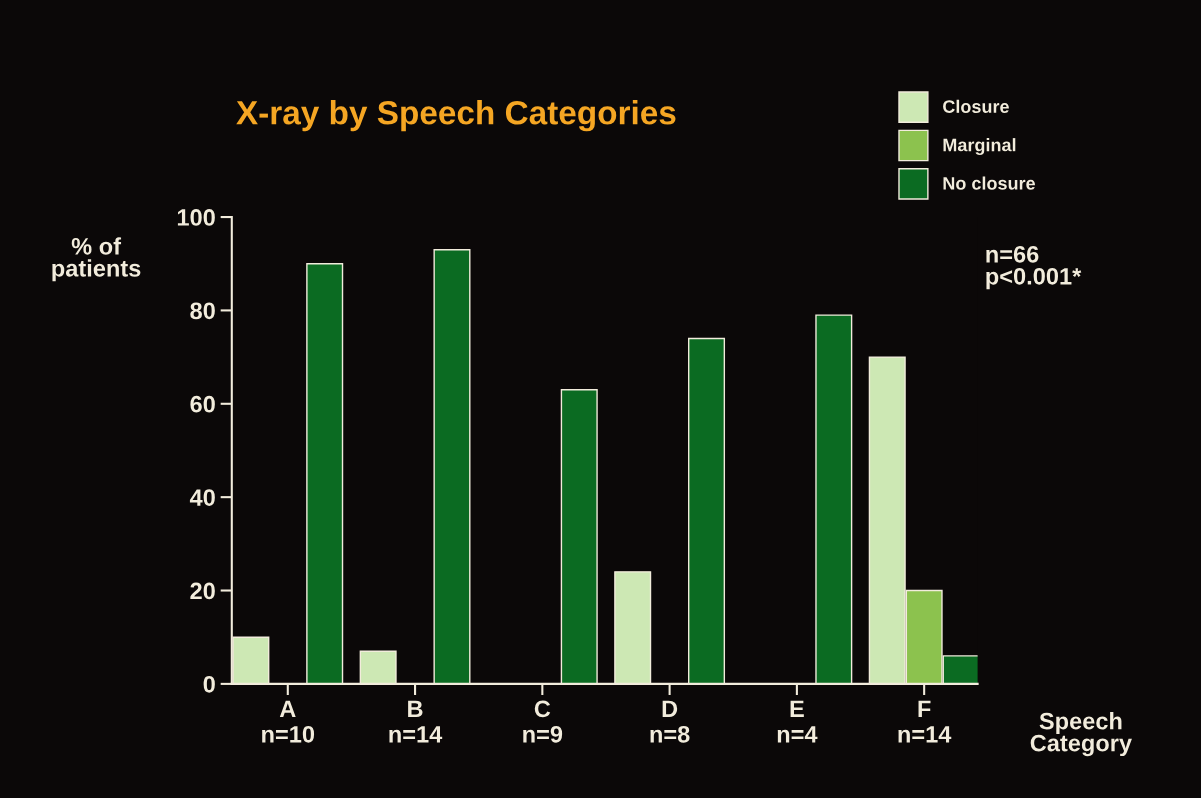  What do you see at coordinates (202, 497) in the screenshot?
I see `y-tick-label: 40` at bounding box center [202, 497].